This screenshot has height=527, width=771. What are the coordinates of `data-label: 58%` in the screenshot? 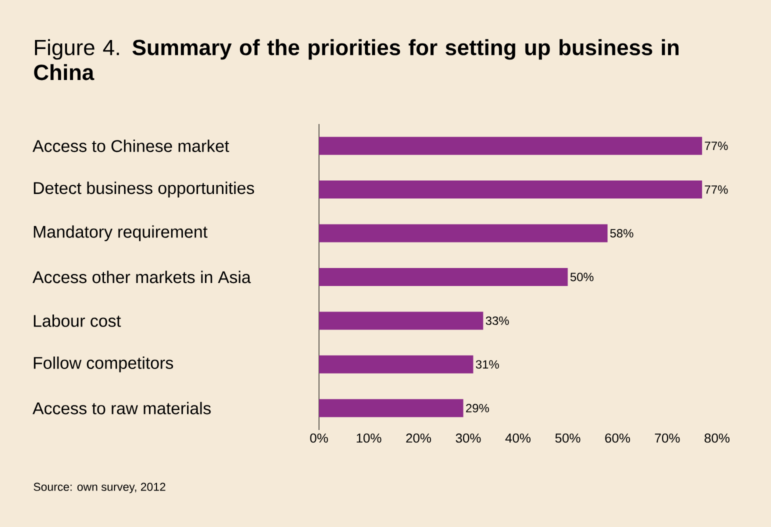 It's located at (622, 233).